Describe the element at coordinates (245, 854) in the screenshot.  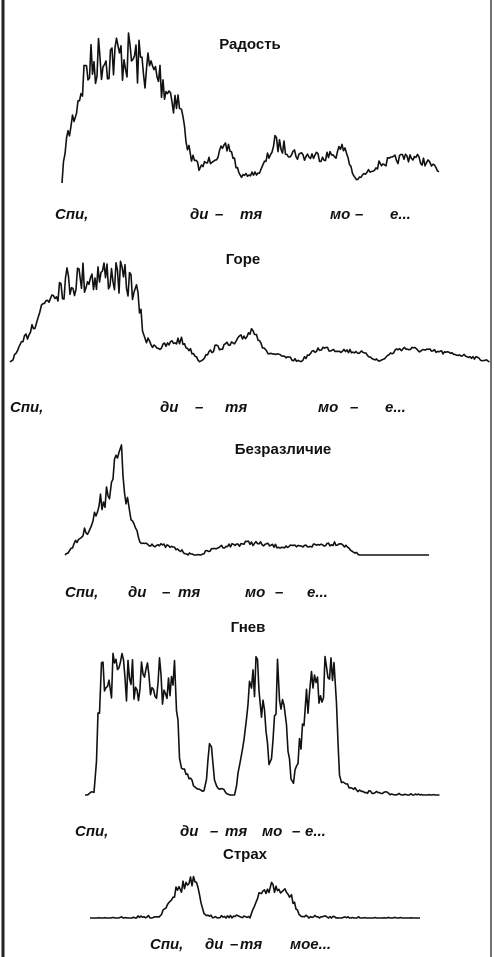
I see `panel-title: Страх` at that location.